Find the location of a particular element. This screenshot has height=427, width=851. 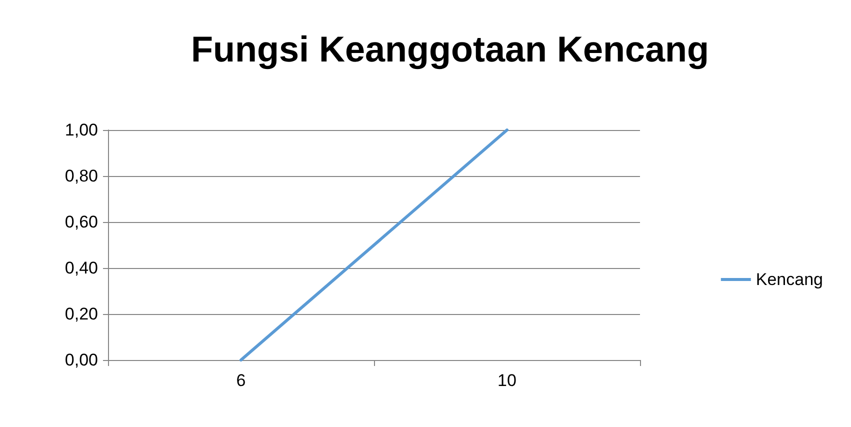

y-tick-label: 0,40 is located at coordinates (81, 268).